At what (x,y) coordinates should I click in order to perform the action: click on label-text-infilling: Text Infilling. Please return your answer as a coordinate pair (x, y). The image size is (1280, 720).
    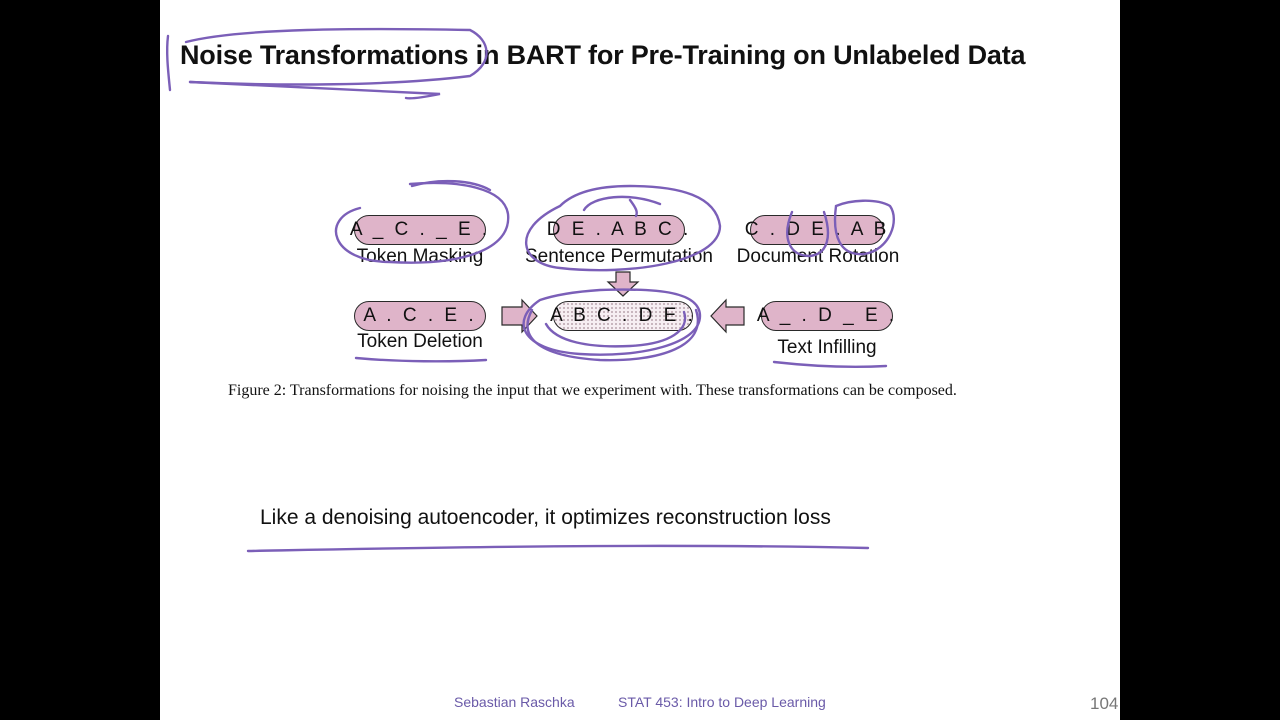
    Looking at the image, I should click on (827, 347).